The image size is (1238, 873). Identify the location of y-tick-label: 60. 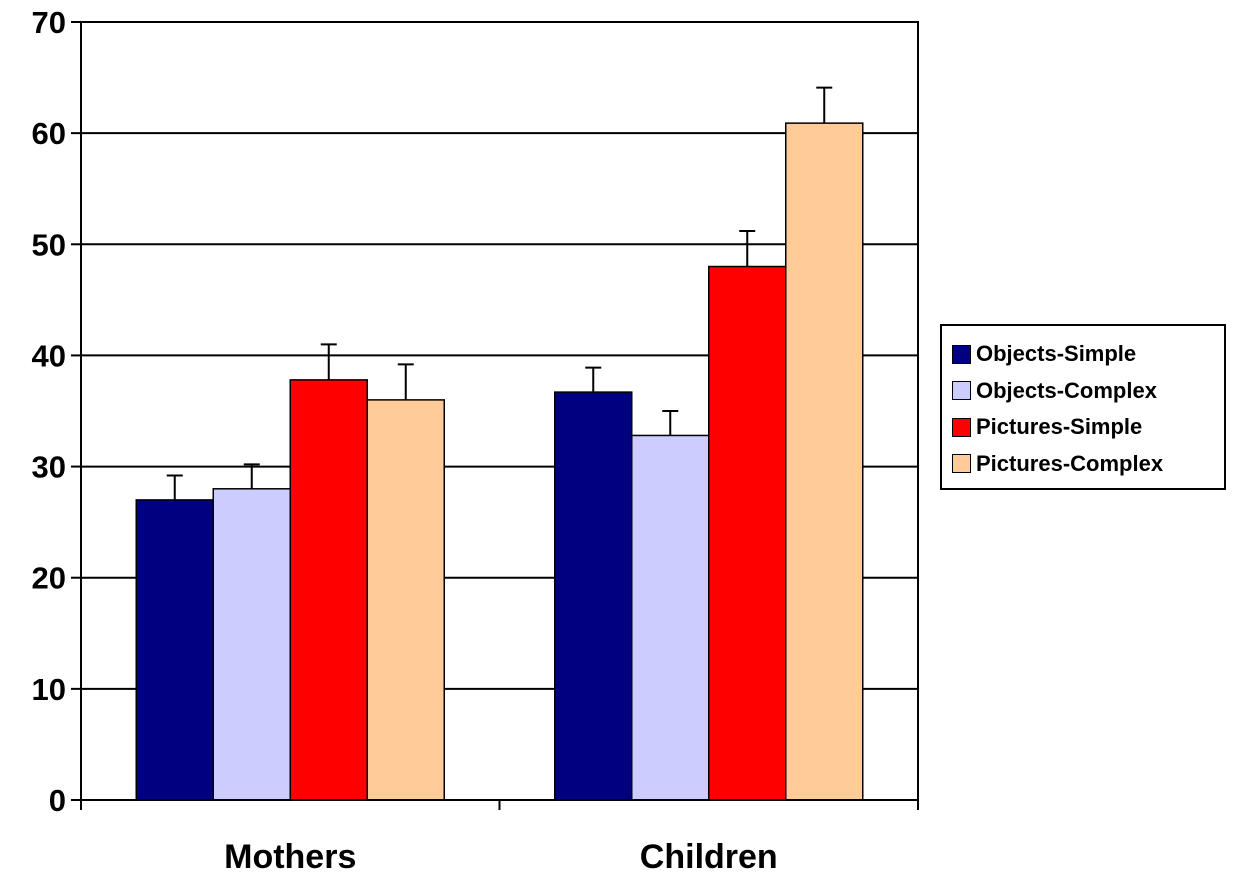
(49, 133).